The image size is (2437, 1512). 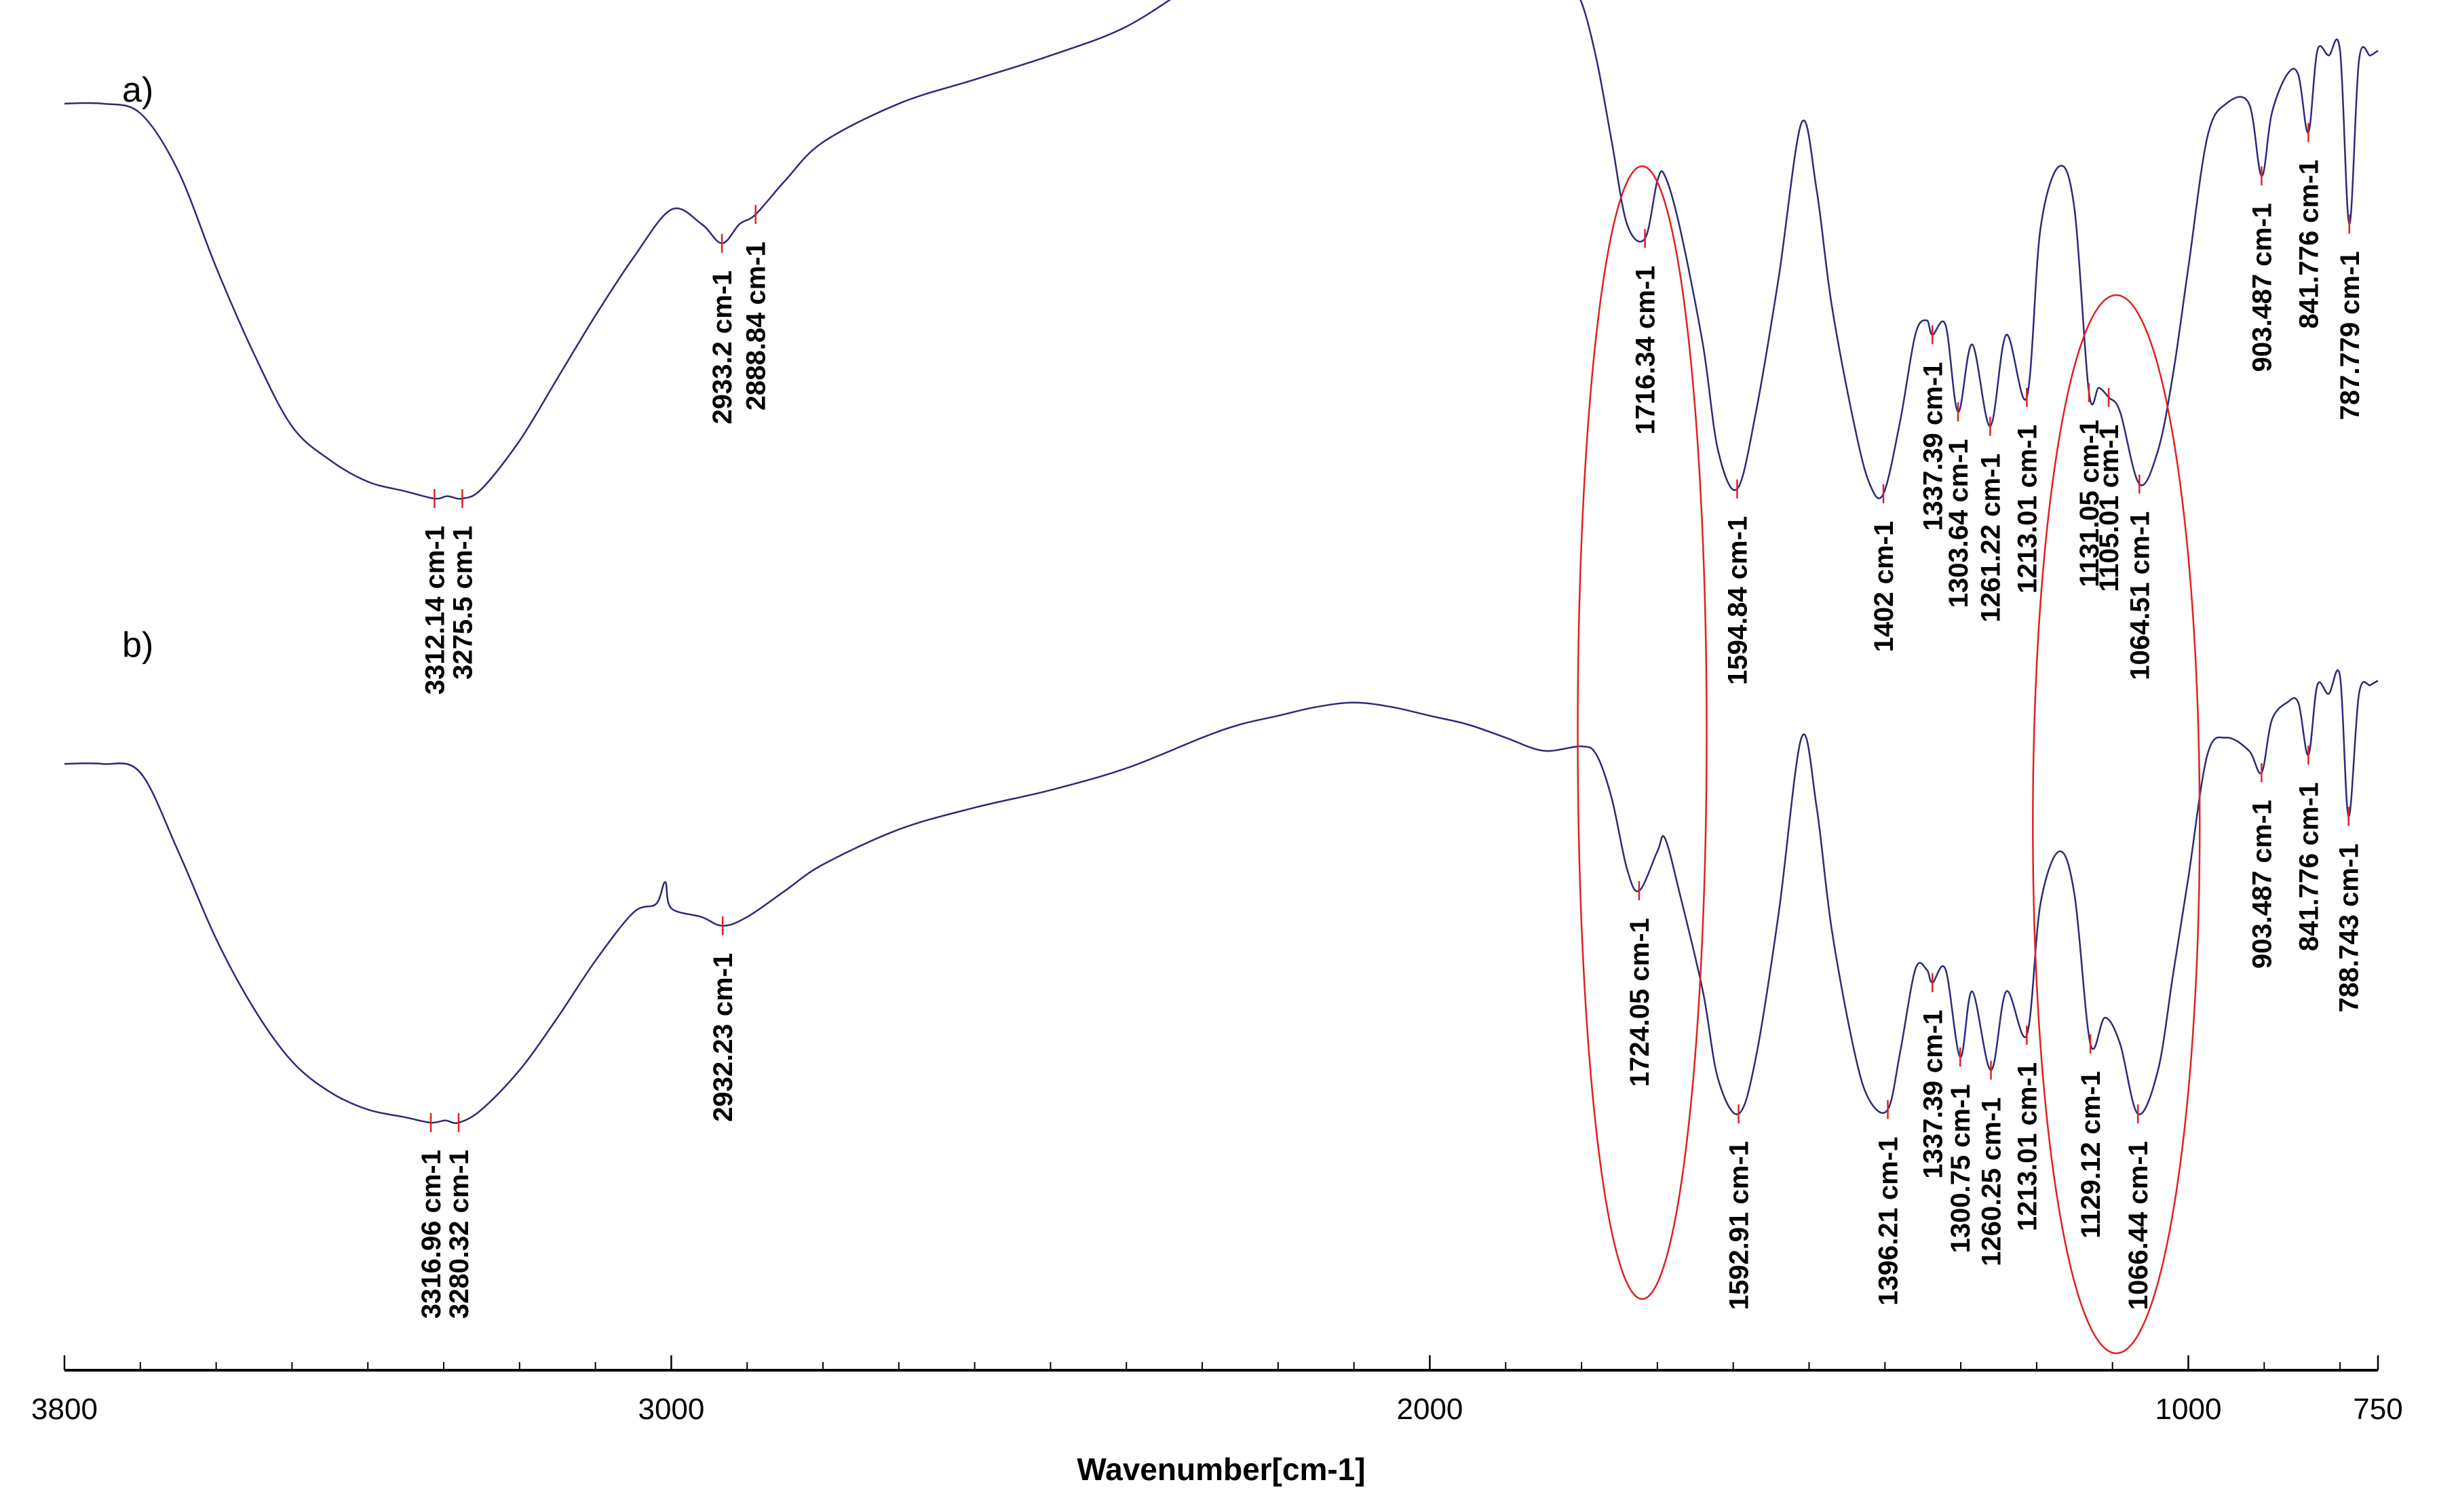 What do you see at coordinates (2140, 595) in the screenshot?
I see `peak-label: 1064.51 cm-1` at bounding box center [2140, 595].